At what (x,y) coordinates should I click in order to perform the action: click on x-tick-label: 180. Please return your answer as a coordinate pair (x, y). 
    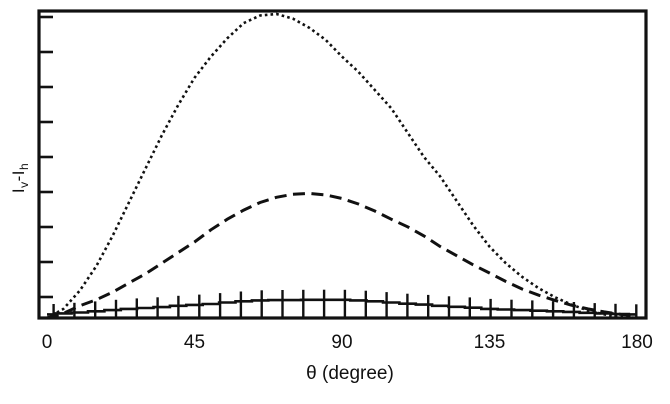
    Looking at the image, I should click on (637, 342).